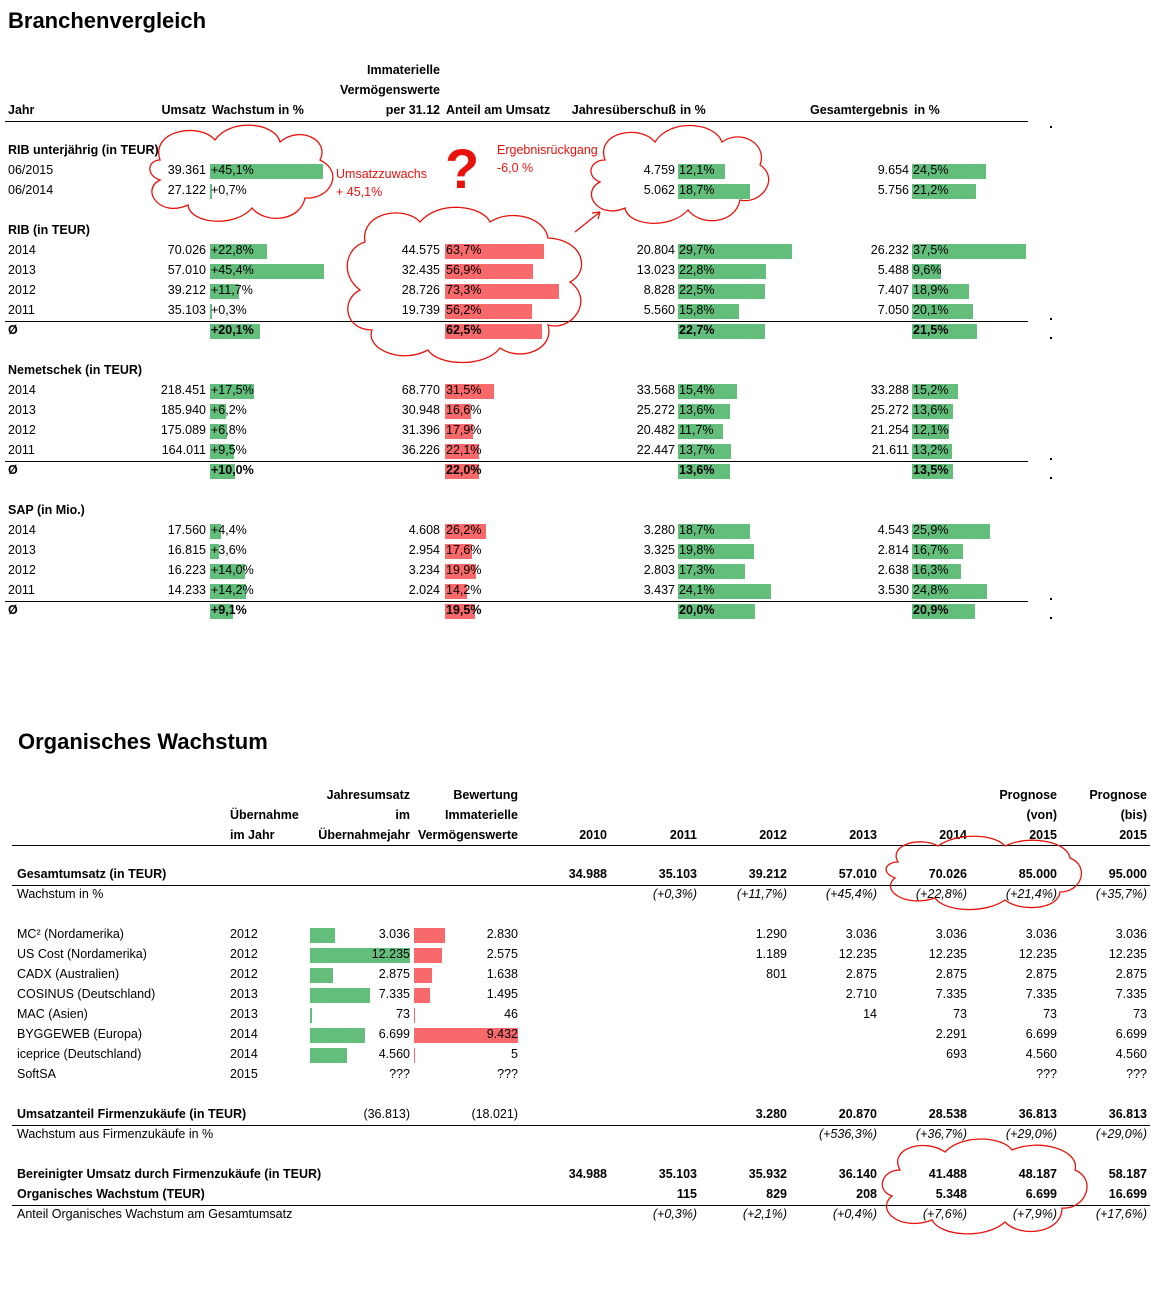  What do you see at coordinates (420, 410) in the screenshot?
I see `immat-value: 30.948` at bounding box center [420, 410].